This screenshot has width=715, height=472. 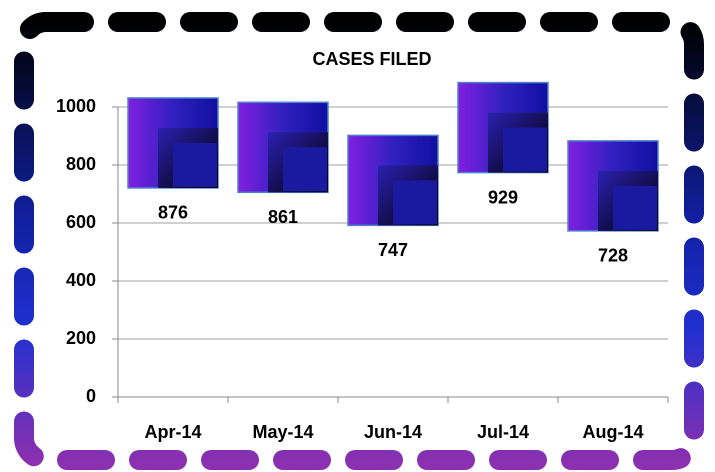 What do you see at coordinates (612, 432) in the screenshot?
I see `x-tick-label: Aug-14` at bounding box center [612, 432].